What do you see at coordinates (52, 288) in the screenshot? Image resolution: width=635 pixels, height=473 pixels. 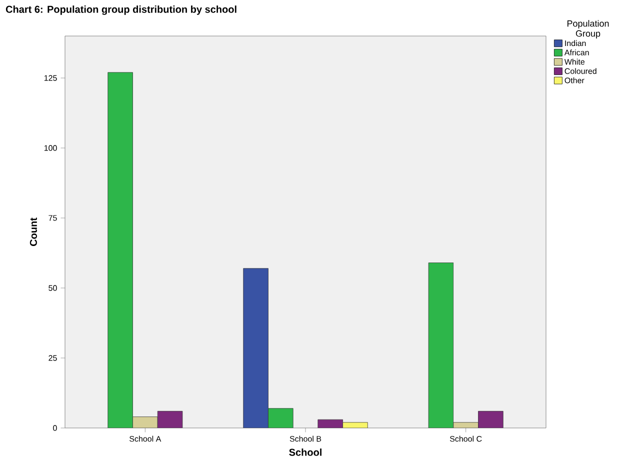 I see `y-tick-label: 50` at bounding box center [52, 288].